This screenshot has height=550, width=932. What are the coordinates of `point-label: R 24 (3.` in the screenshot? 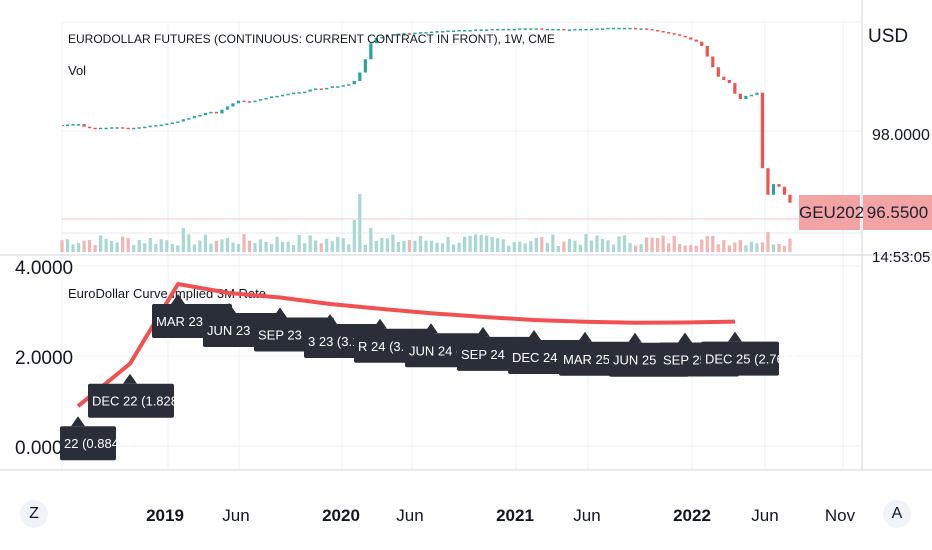 It's located at (381, 346).